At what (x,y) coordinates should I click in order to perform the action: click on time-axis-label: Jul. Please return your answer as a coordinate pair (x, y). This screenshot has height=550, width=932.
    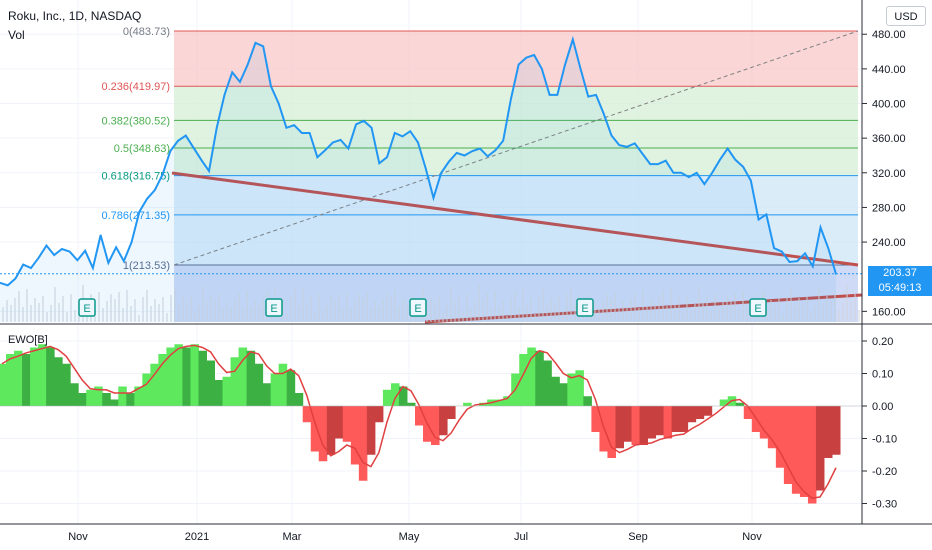
    Looking at the image, I should click on (521, 537).